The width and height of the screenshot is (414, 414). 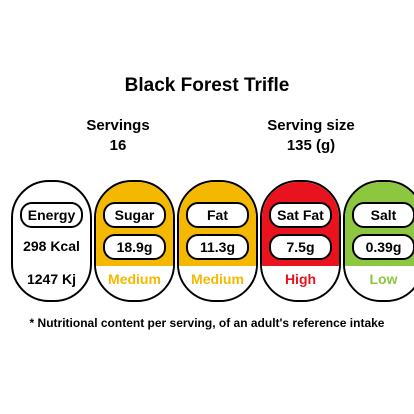 What do you see at coordinates (383, 215) in the screenshot?
I see `nutrient-name: Salt` at bounding box center [383, 215].